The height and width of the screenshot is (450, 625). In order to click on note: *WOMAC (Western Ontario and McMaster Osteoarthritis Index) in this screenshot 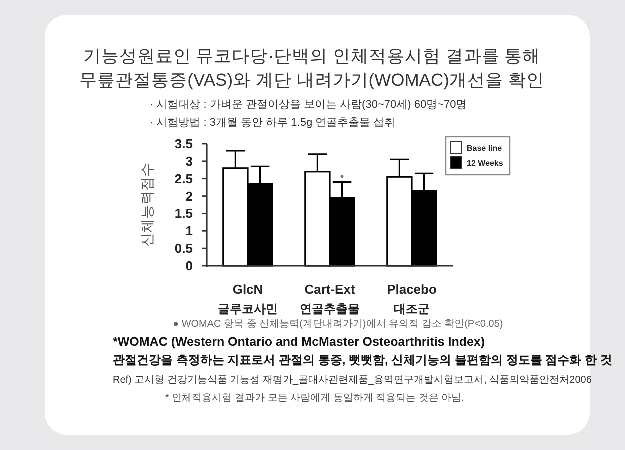, I will do `click(299, 342)`.